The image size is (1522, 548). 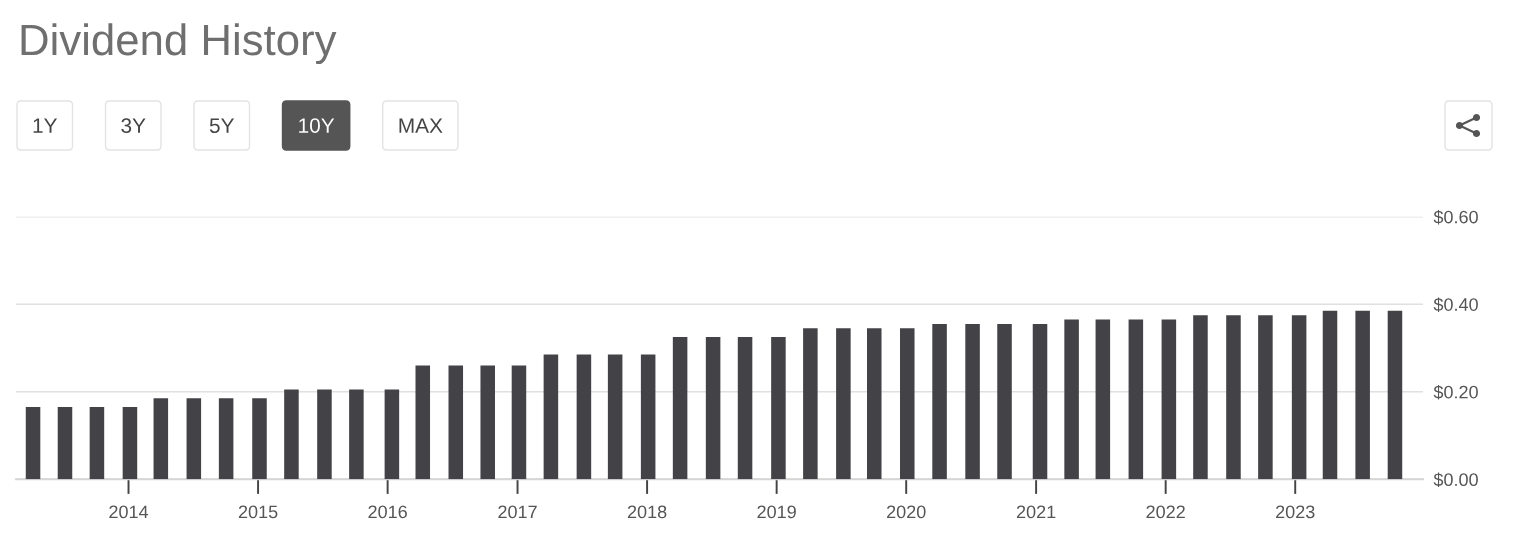 I want to click on x-tick-label: 2020, so click(x=906, y=512).